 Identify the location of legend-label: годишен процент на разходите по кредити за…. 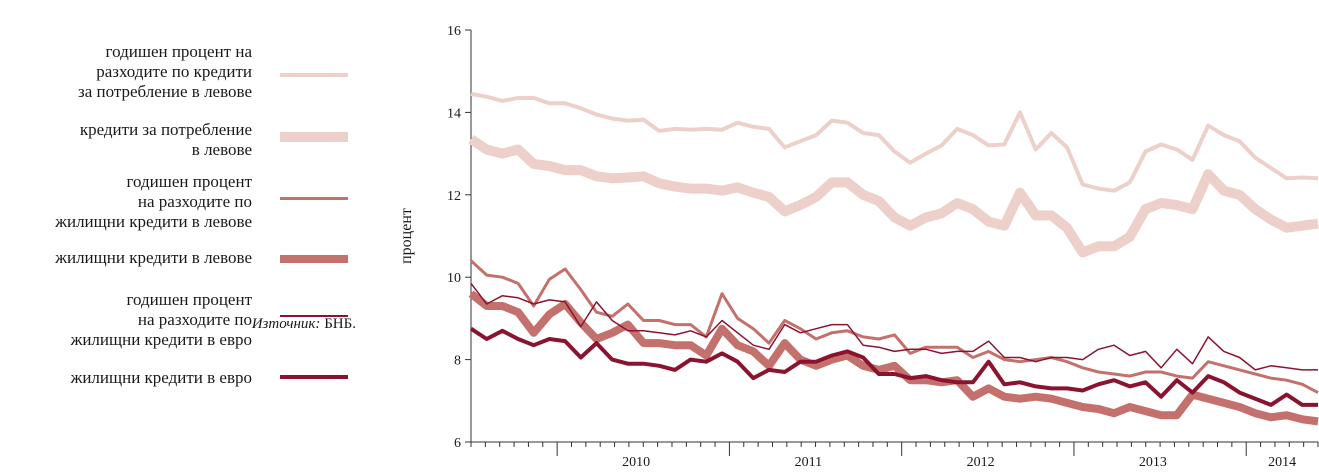
(165, 72).